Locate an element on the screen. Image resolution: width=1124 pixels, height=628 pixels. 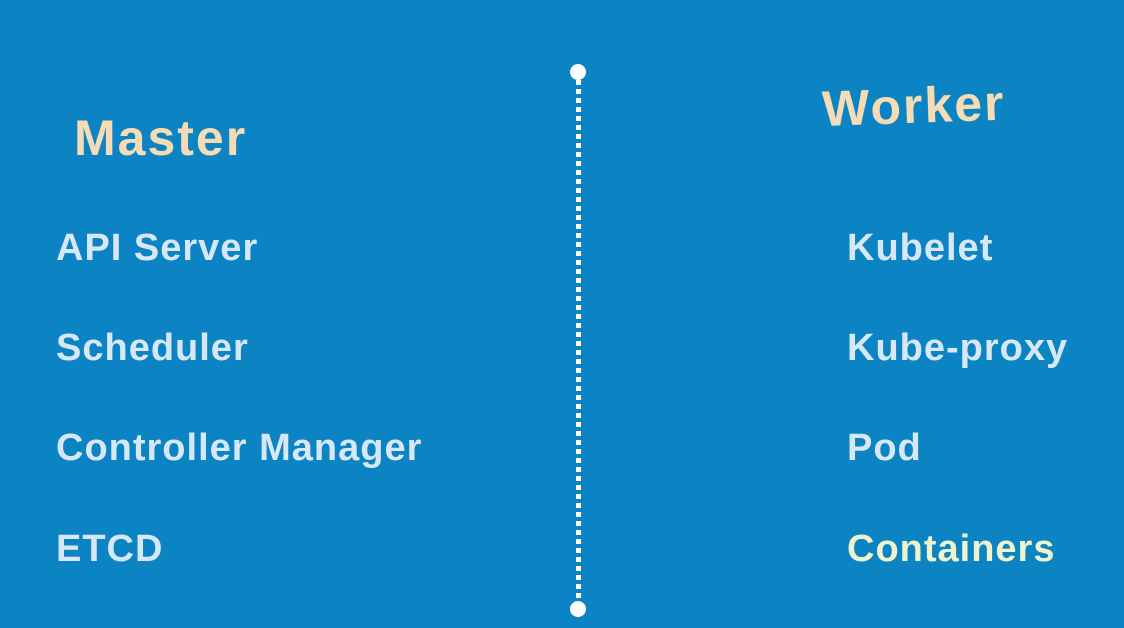
worker-column-title: Worker is located at coordinates (914, 105).